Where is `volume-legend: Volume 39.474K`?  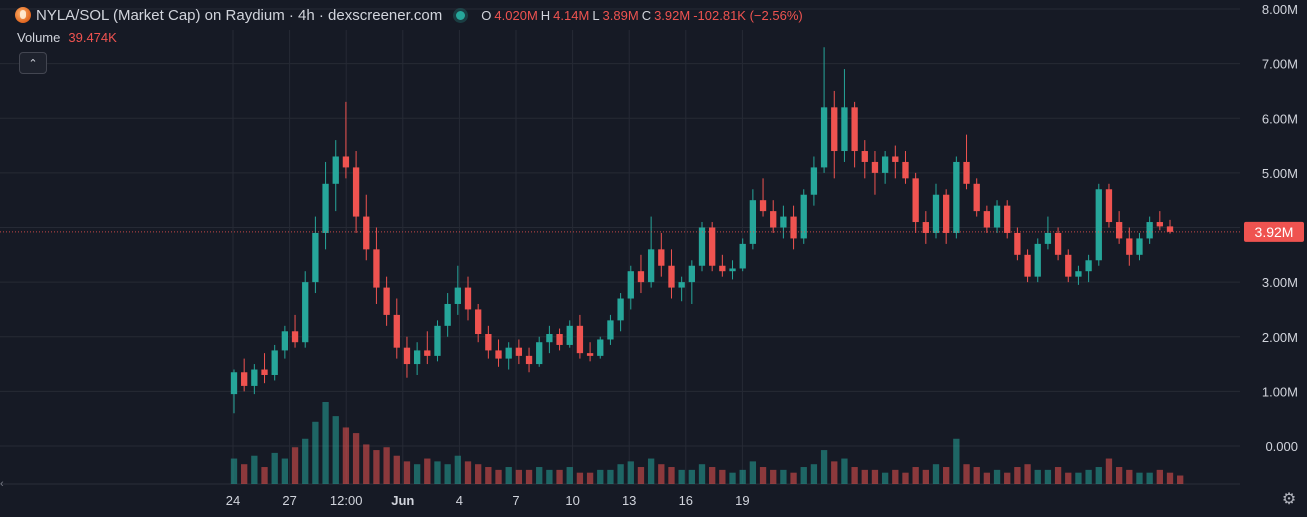
volume-legend: Volume 39.474K is located at coordinates (67, 37).